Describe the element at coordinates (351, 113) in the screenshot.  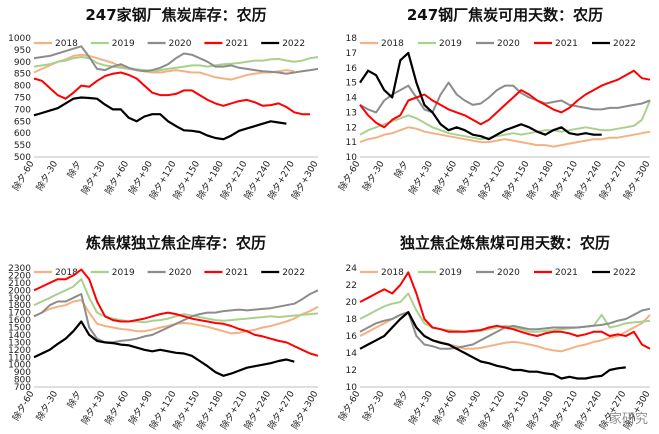
I see `y-tick-label: 13` at that location.